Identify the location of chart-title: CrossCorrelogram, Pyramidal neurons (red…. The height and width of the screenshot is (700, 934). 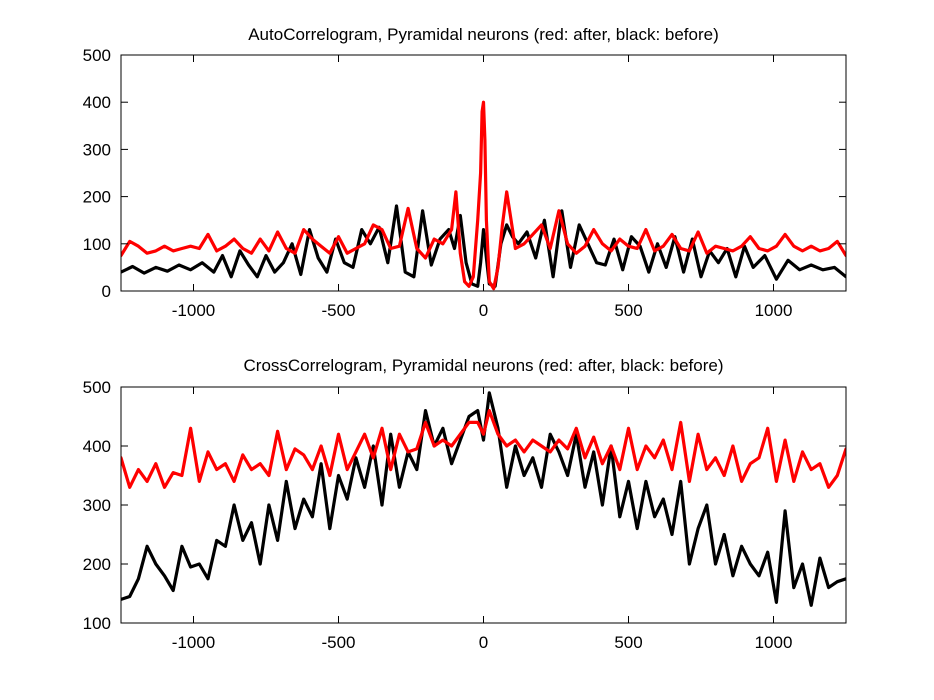
(484, 365).